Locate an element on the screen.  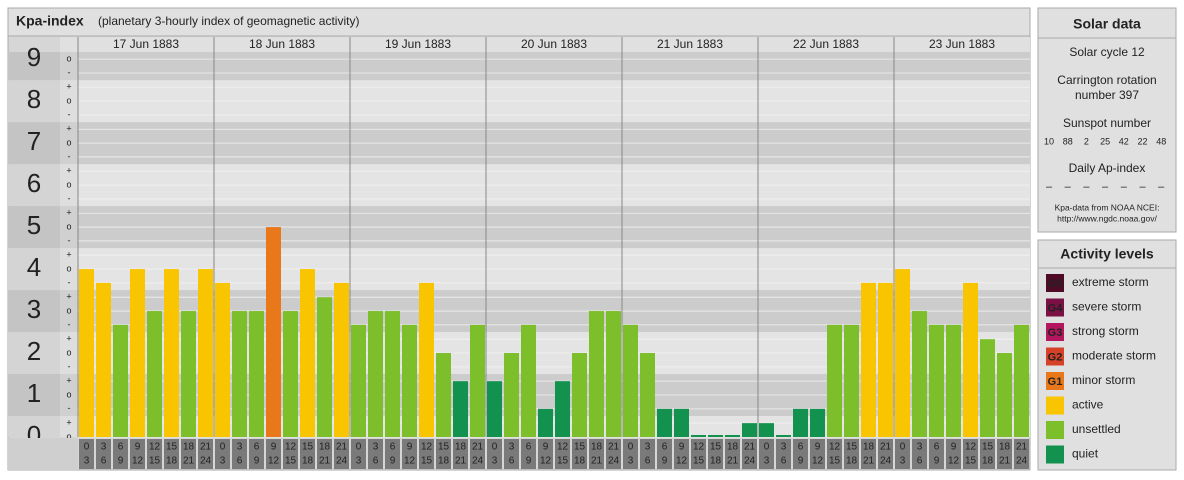
day-label: 21 Jun 1883 is located at coordinates (690, 44).